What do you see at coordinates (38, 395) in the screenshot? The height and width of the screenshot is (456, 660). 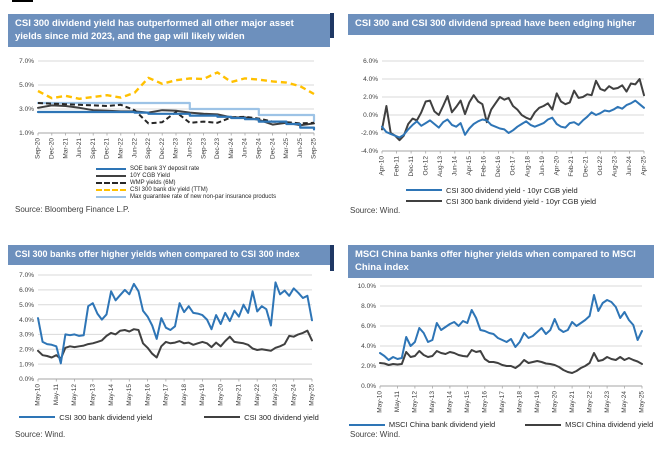 I see `x-axis-tick-label: May-10` at bounding box center [38, 395].